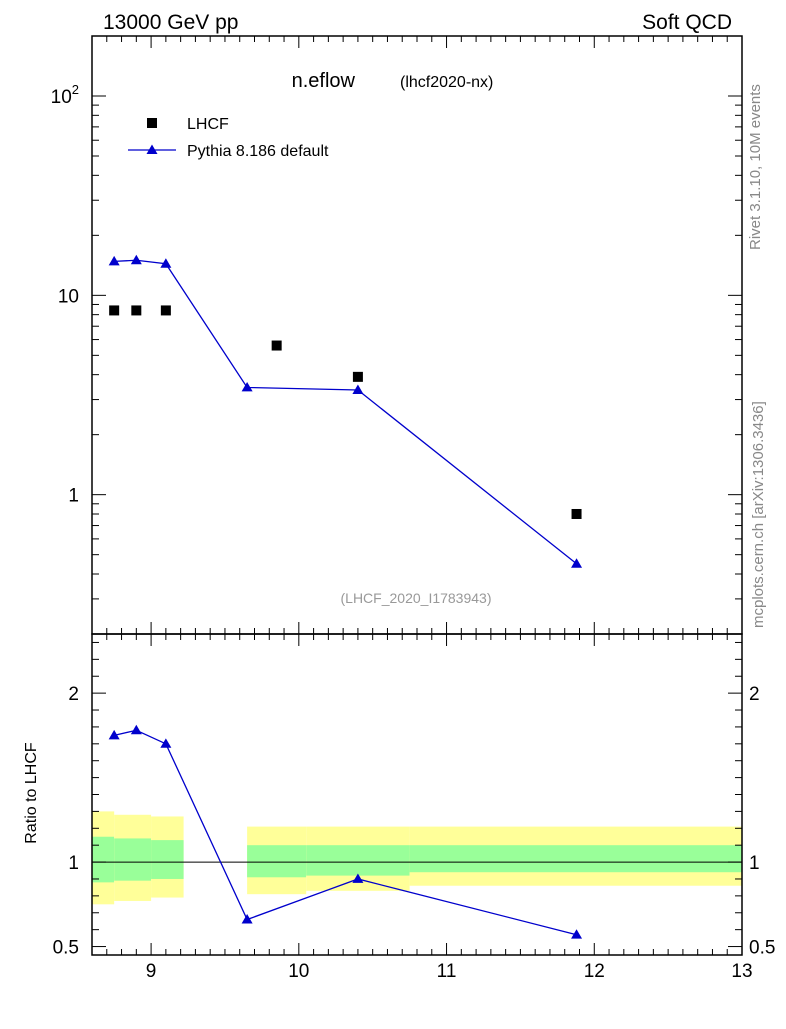  What do you see at coordinates (447, 971) in the screenshot?
I see `x-tick-label: 11` at bounding box center [447, 971].